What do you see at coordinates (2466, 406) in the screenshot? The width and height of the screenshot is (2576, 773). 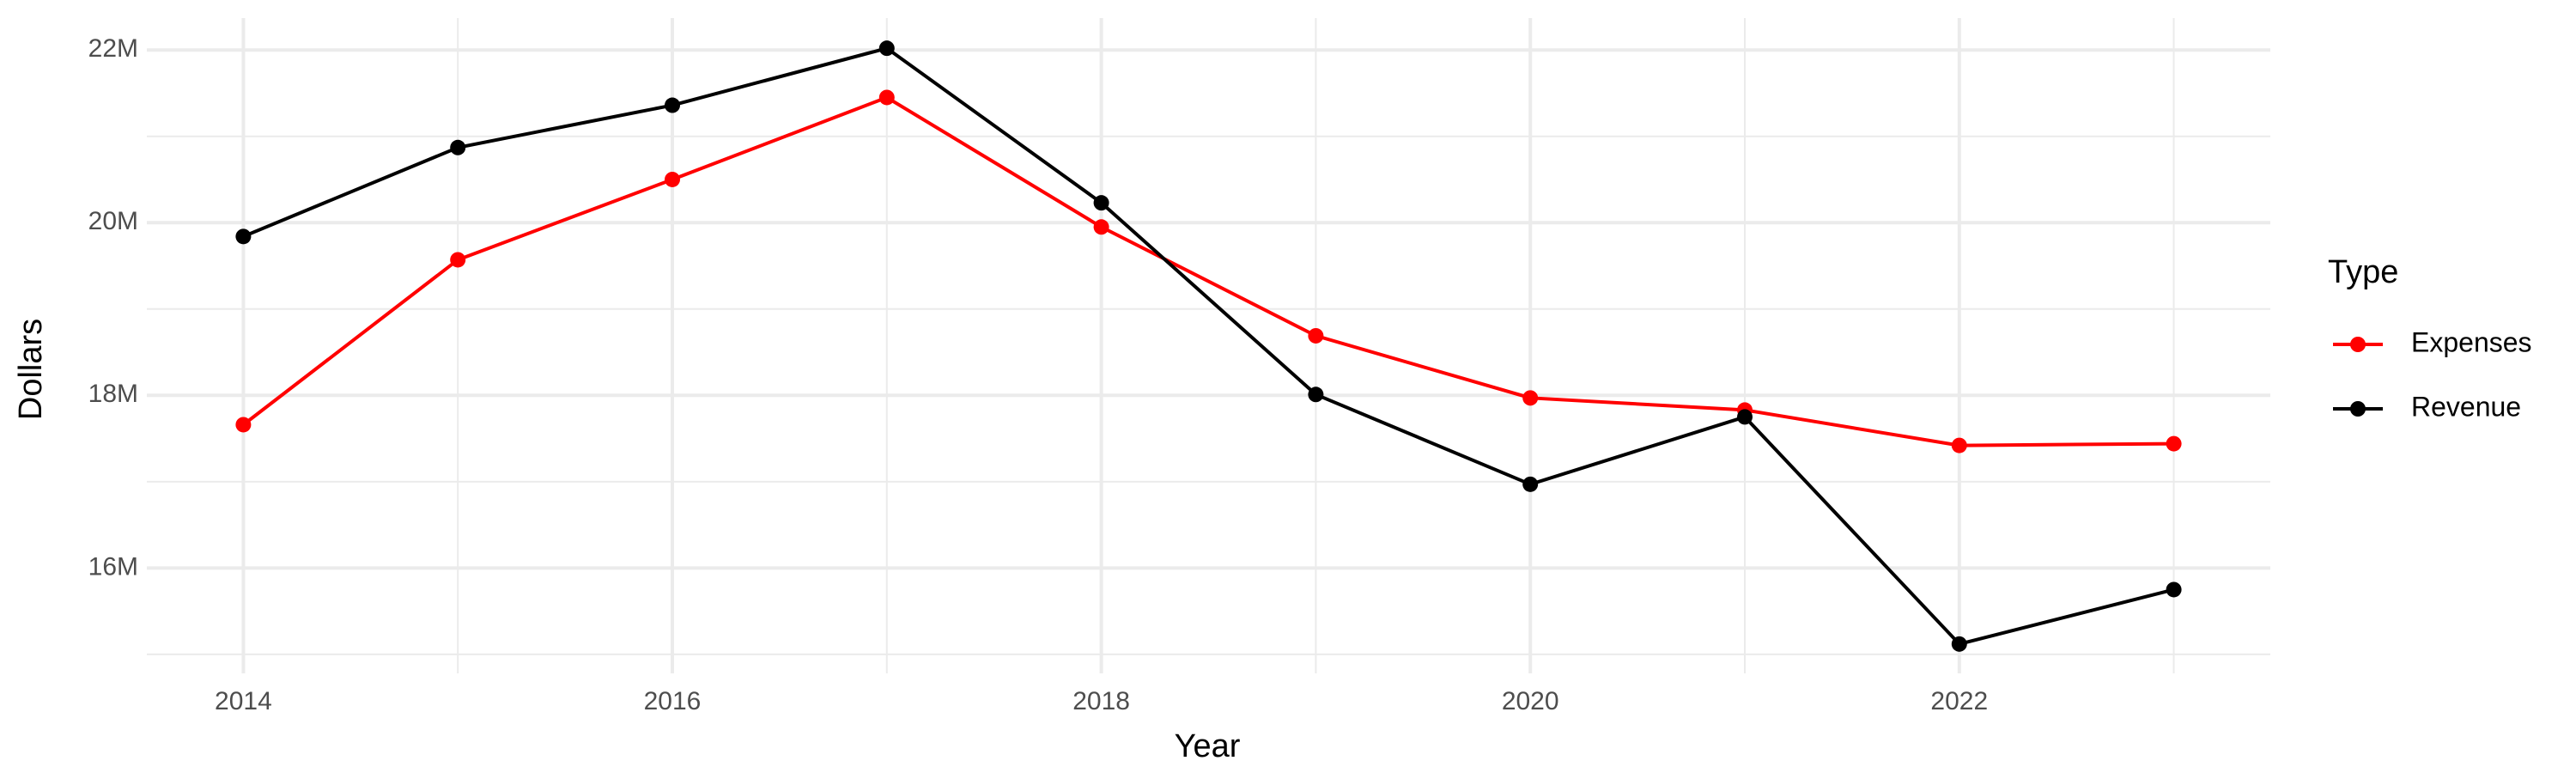 I see `legend-label: Revenue` at bounding box center [2466, 406].